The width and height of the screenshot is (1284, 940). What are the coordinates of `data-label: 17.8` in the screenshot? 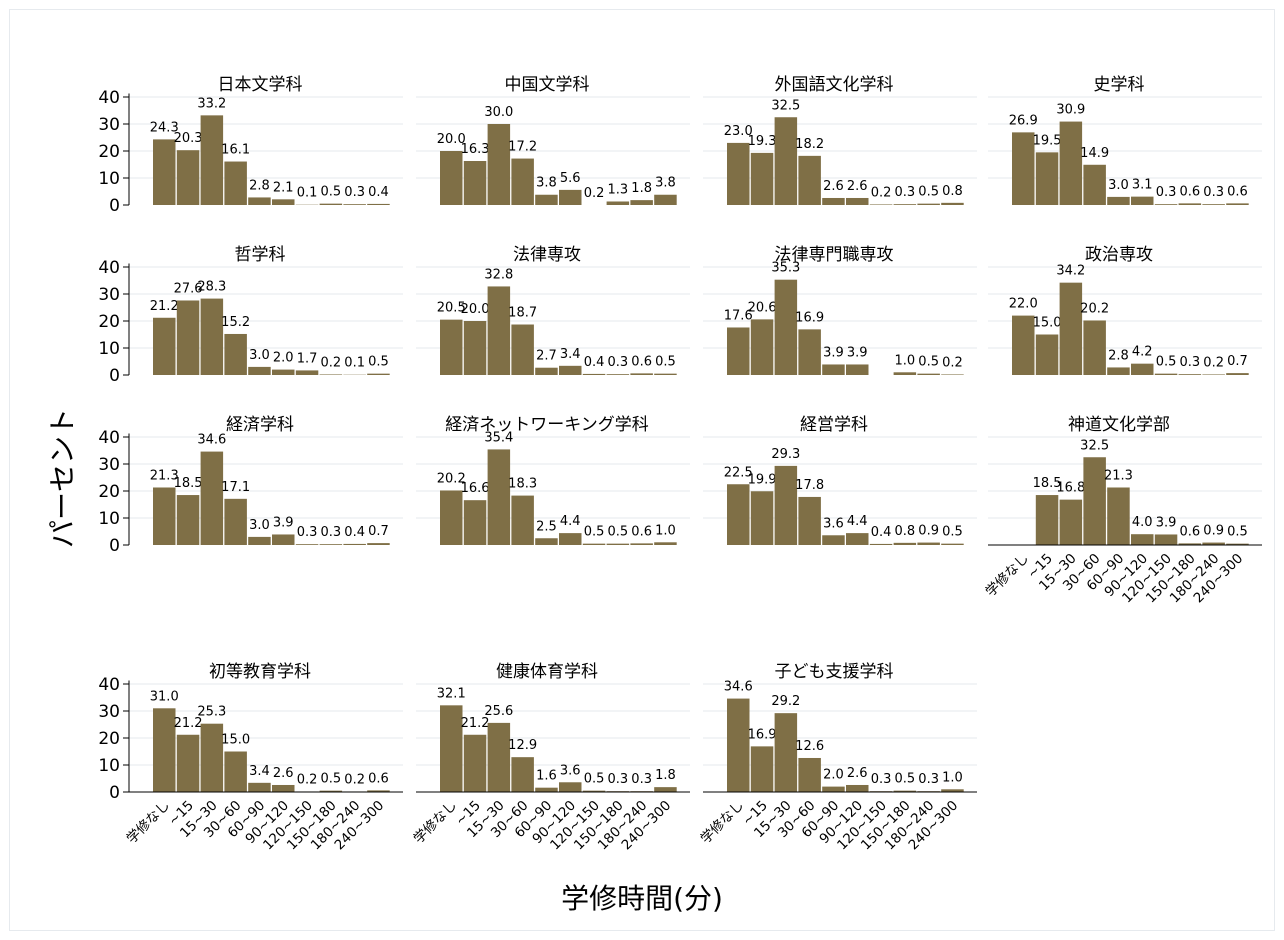 It's located at (809, 485).